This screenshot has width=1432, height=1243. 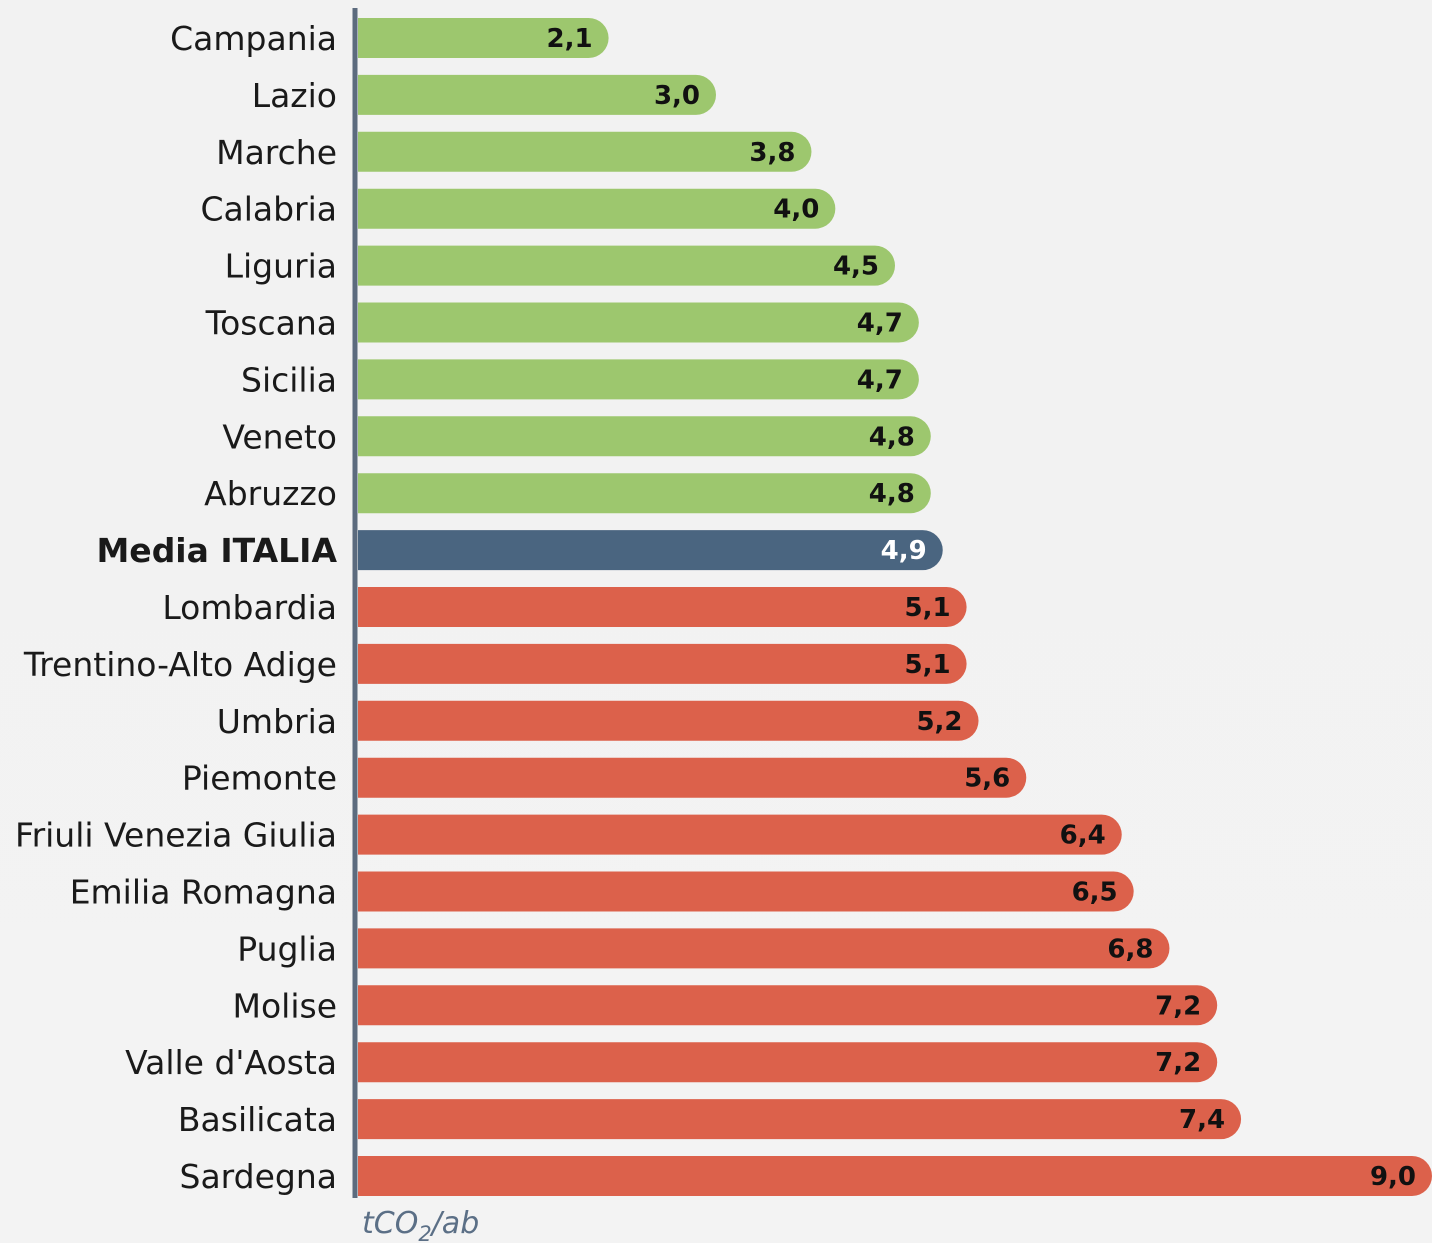 I want to click on value-label-valle-d-aosta: 7,2, so click(x=1178, y=1063).